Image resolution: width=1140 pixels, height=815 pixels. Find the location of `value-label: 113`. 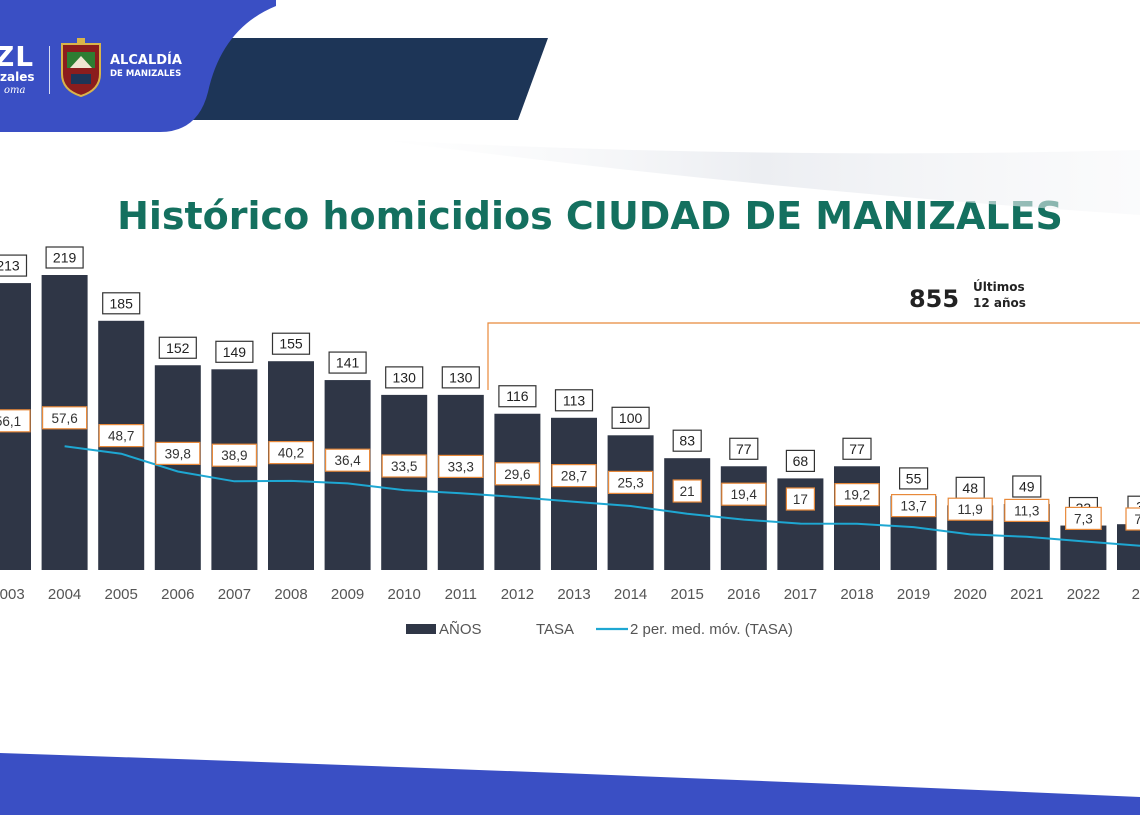

value-label: 113 is located at coordinates (574, 400).